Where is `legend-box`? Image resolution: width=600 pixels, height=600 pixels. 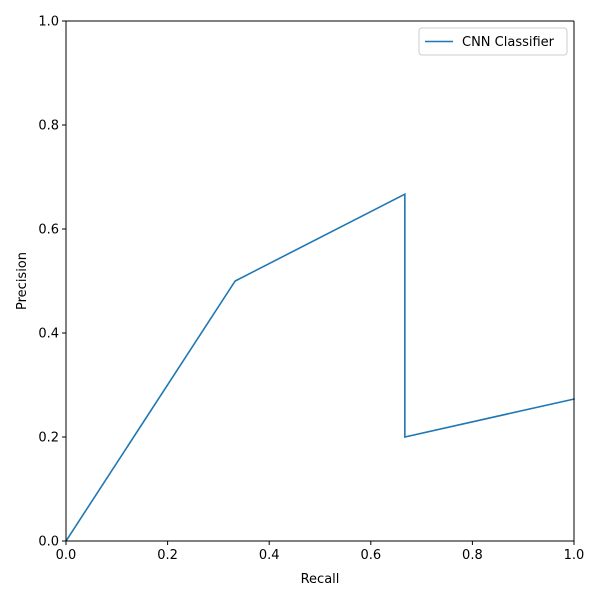 legend-box is located at coordinates (493, 41).